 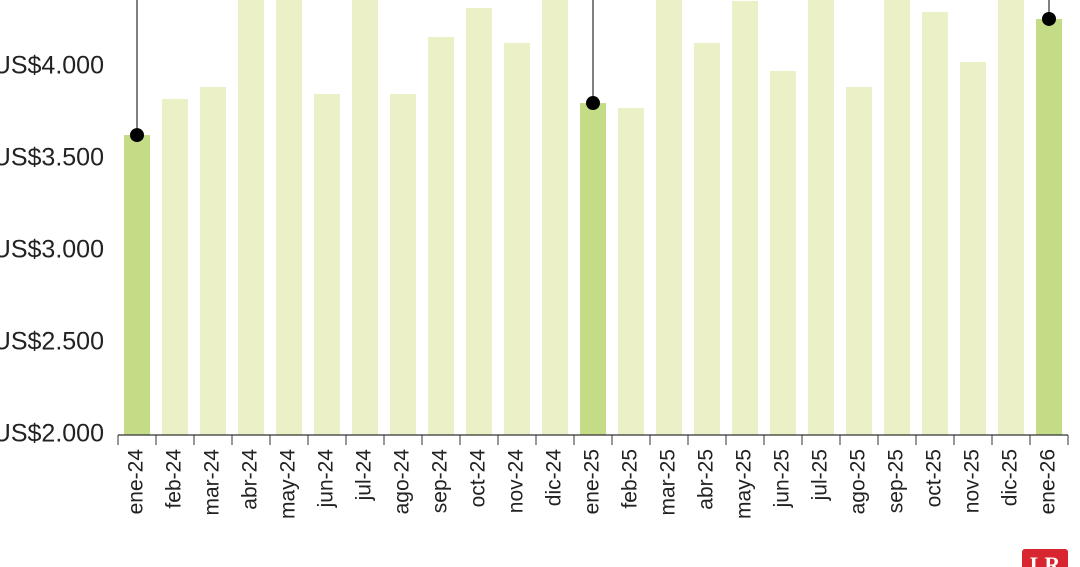 I want to click on x-tick-label: sep-25, so click(x=896, y=481).